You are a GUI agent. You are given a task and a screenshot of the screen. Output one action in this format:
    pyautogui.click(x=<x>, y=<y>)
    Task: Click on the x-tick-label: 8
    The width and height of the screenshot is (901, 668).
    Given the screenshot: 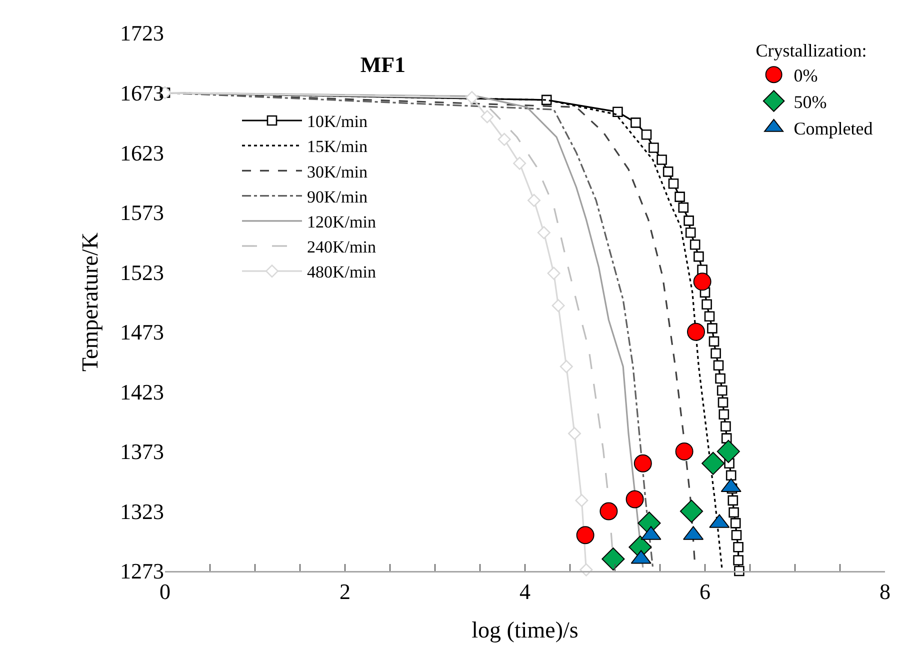 What is the action you would take?
    pyautogui.click(x=885, y=591)
    